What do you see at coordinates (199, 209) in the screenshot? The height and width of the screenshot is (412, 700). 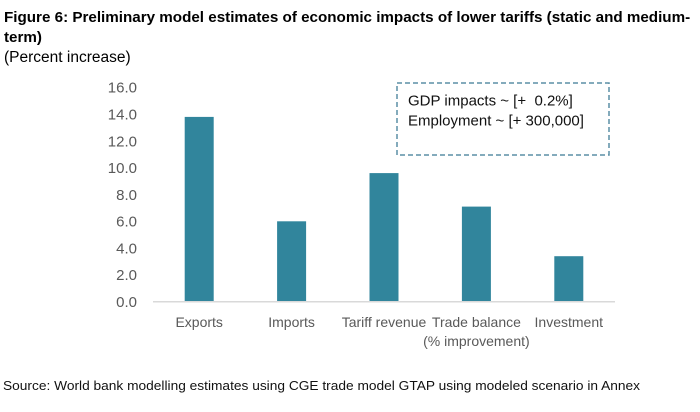 I see `bar-exports` at bounding box center [199, 209].